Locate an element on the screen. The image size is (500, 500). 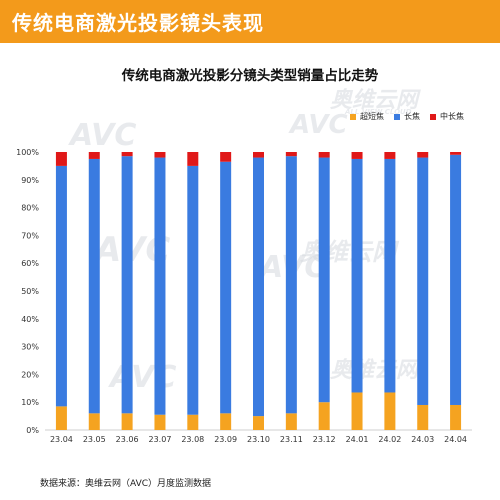
x-tick-label: 23.05 is located at coordinates (94, 439).